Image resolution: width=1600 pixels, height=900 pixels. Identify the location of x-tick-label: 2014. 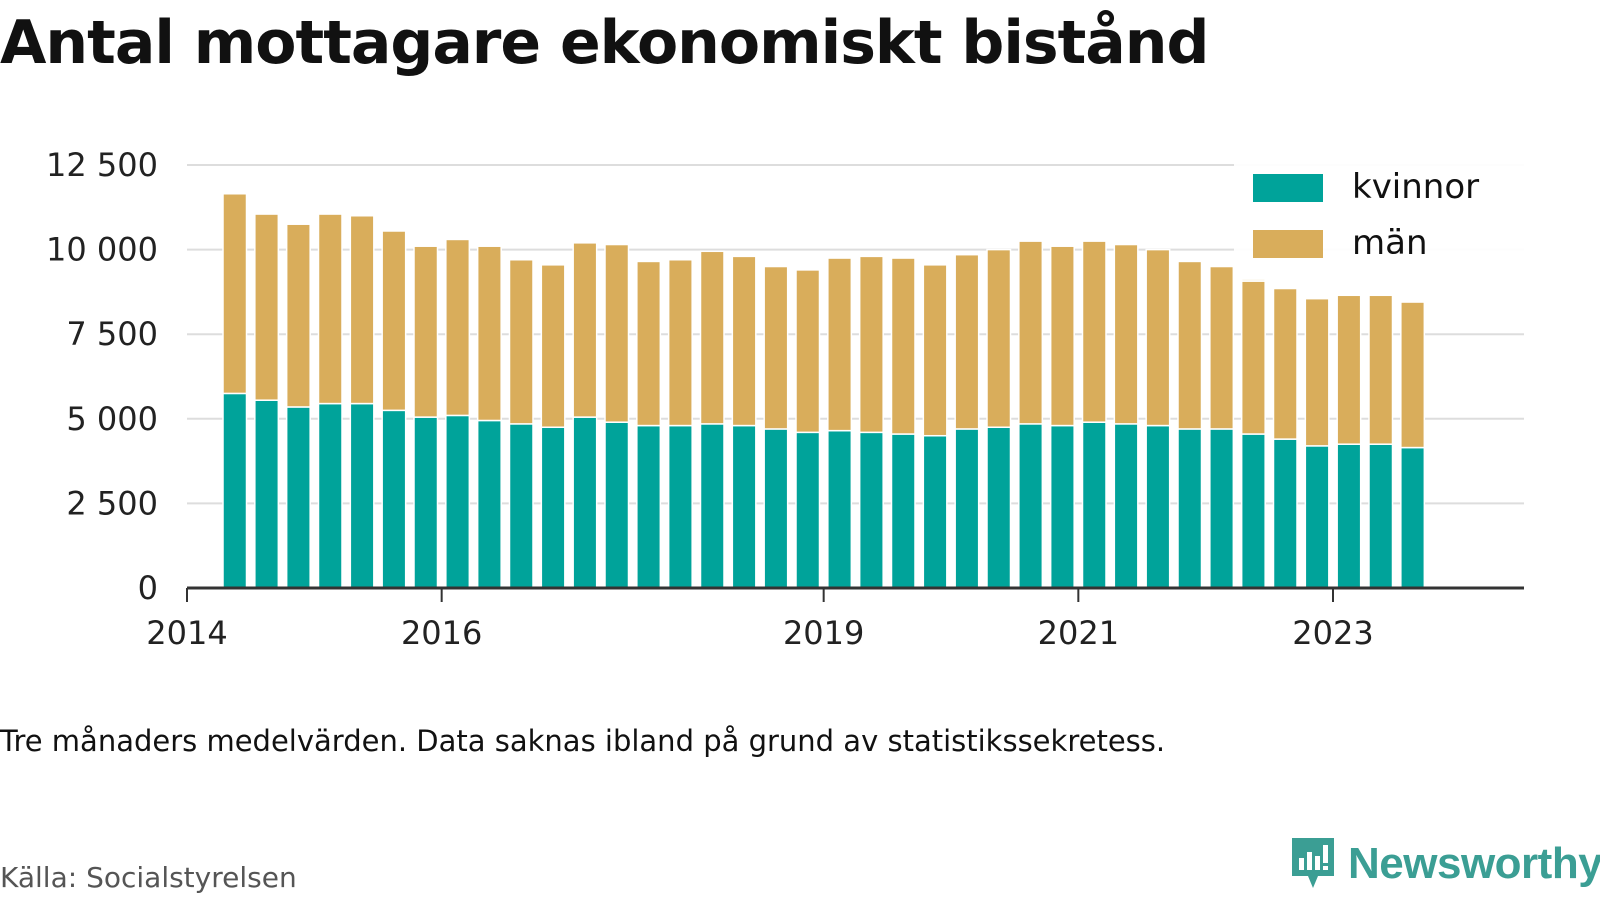
(186, 633).